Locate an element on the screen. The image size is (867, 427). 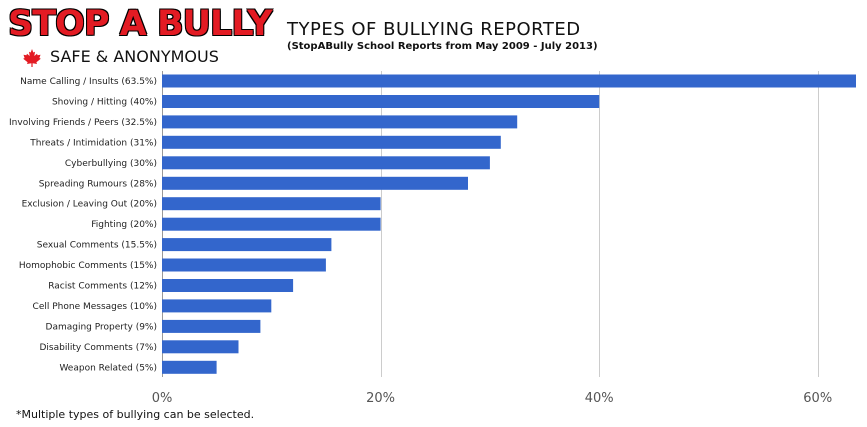
logo-main-text: STOP A BULLY is located at coordinates (140, 24).